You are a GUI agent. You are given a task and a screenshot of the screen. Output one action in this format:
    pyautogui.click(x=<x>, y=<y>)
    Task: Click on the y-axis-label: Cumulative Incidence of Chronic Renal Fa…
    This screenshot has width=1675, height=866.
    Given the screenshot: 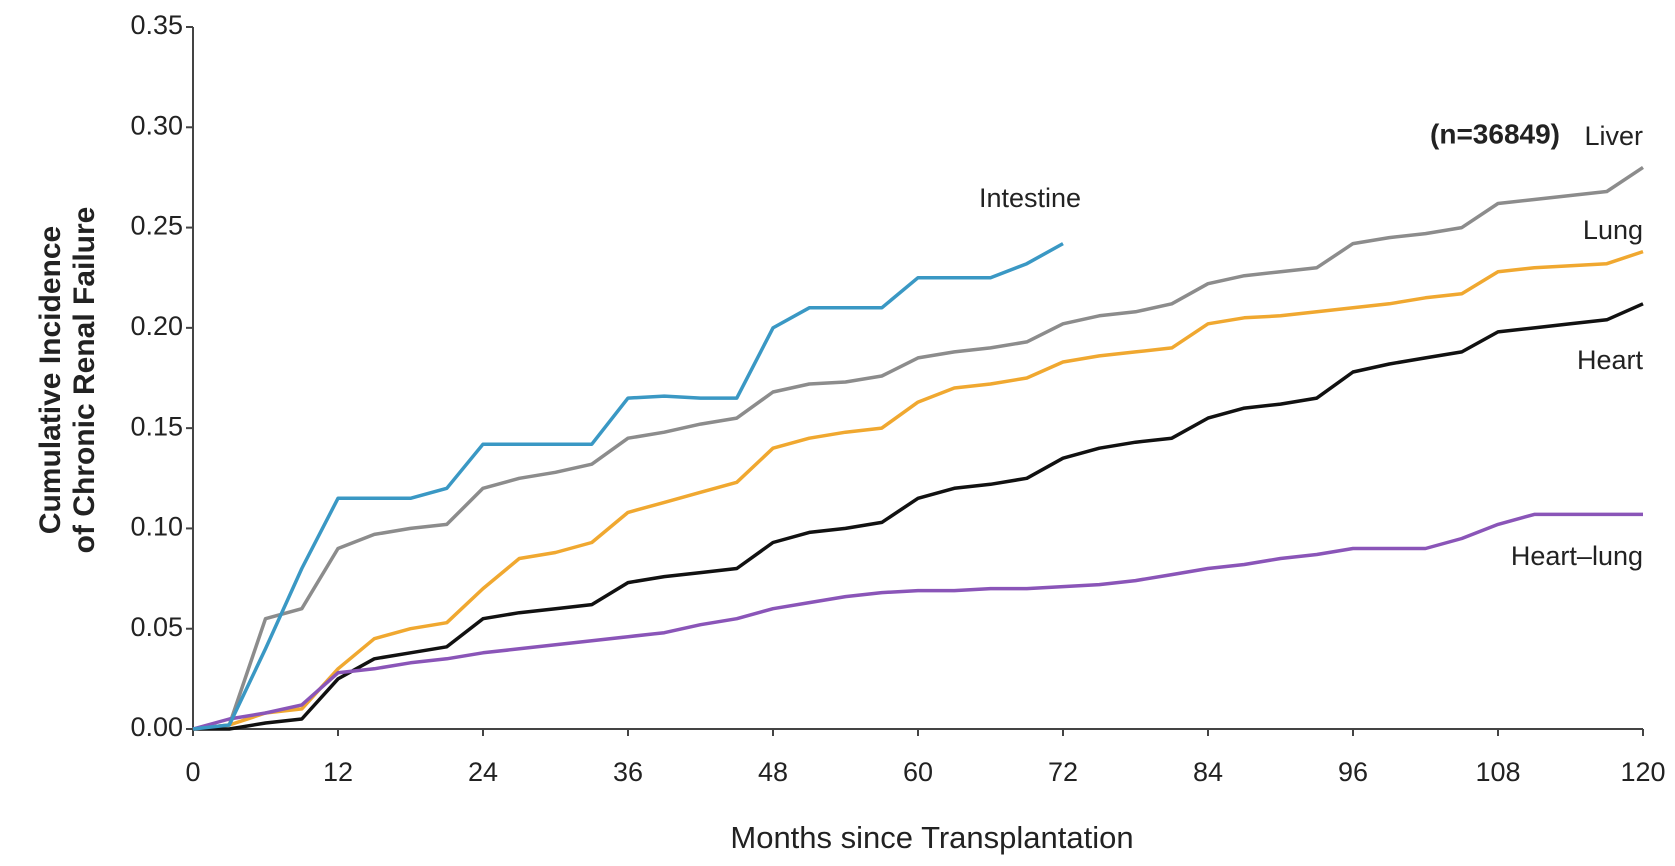 What is the action you would take?
    pyautogui.click(x=67, y=380)
    